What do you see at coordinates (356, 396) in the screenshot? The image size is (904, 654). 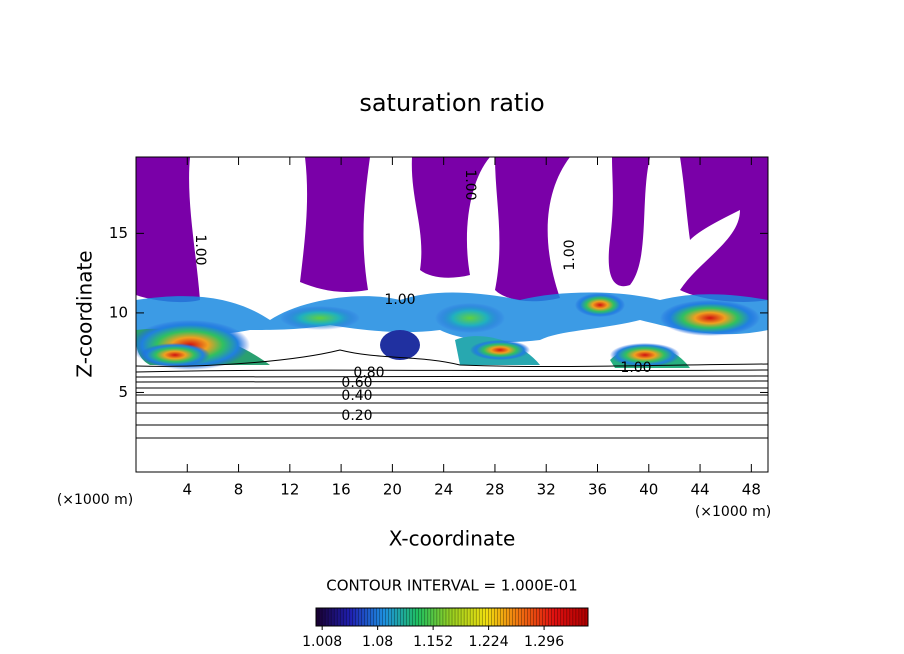 I see `contour-label: 0.40` at bounding box center [356, 396].